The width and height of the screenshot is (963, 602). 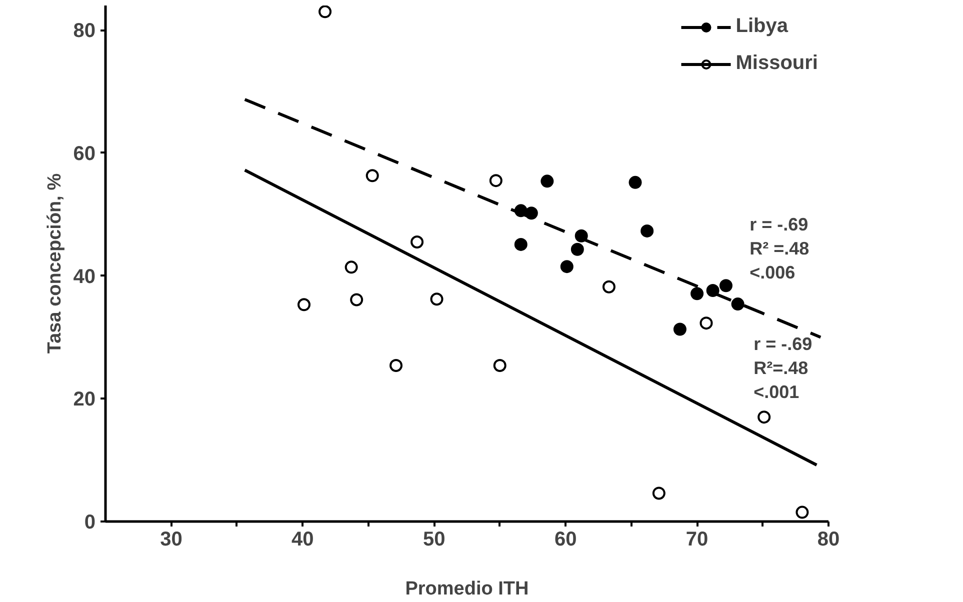 I want to click on x-tick-label: 40, so click(x=303, y=539).